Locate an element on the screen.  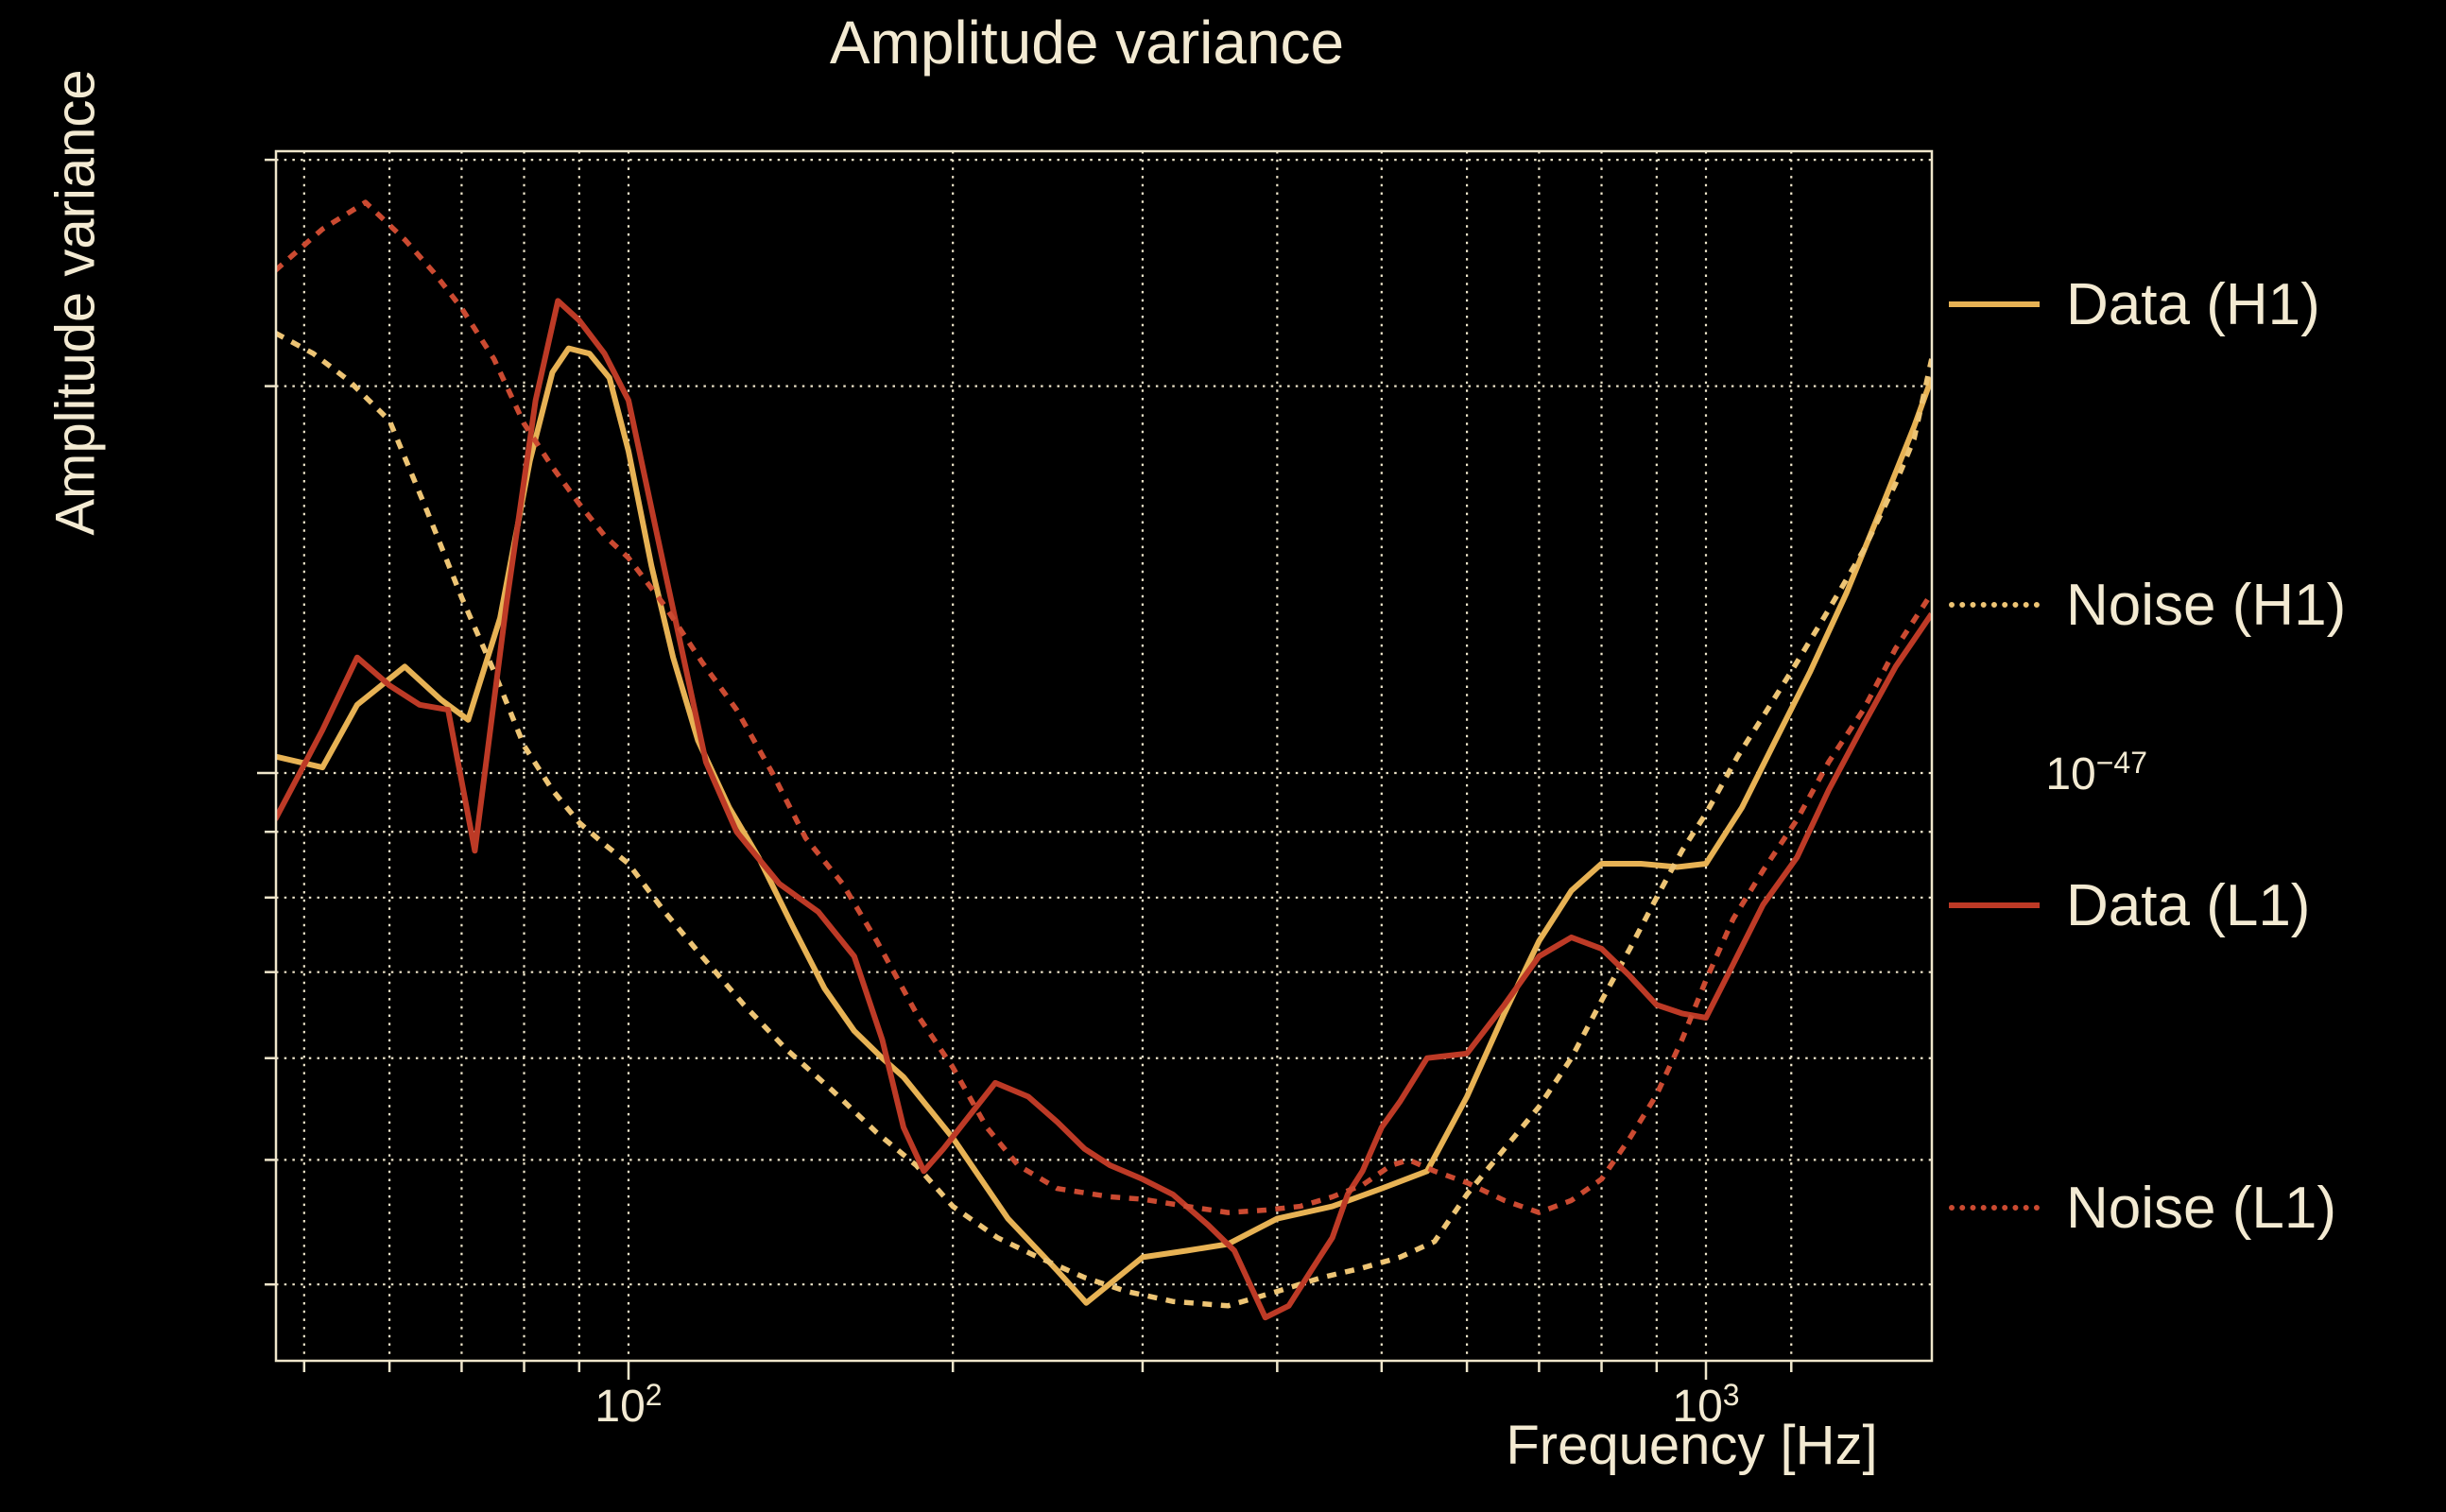
legend-line-data-l1-icon is located at coordinates (1994, 905).